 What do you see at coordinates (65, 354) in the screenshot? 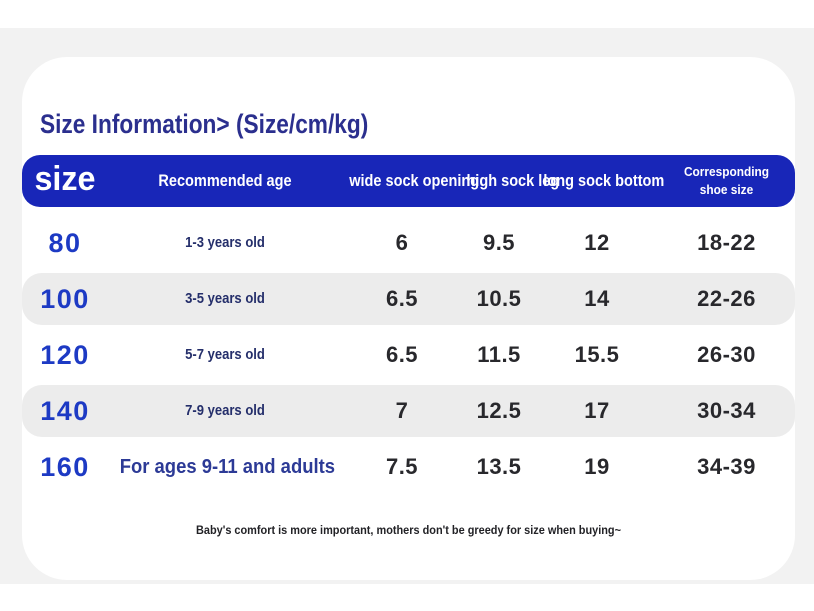
I see `size-cell: 120` at bounding box center [65, 354].